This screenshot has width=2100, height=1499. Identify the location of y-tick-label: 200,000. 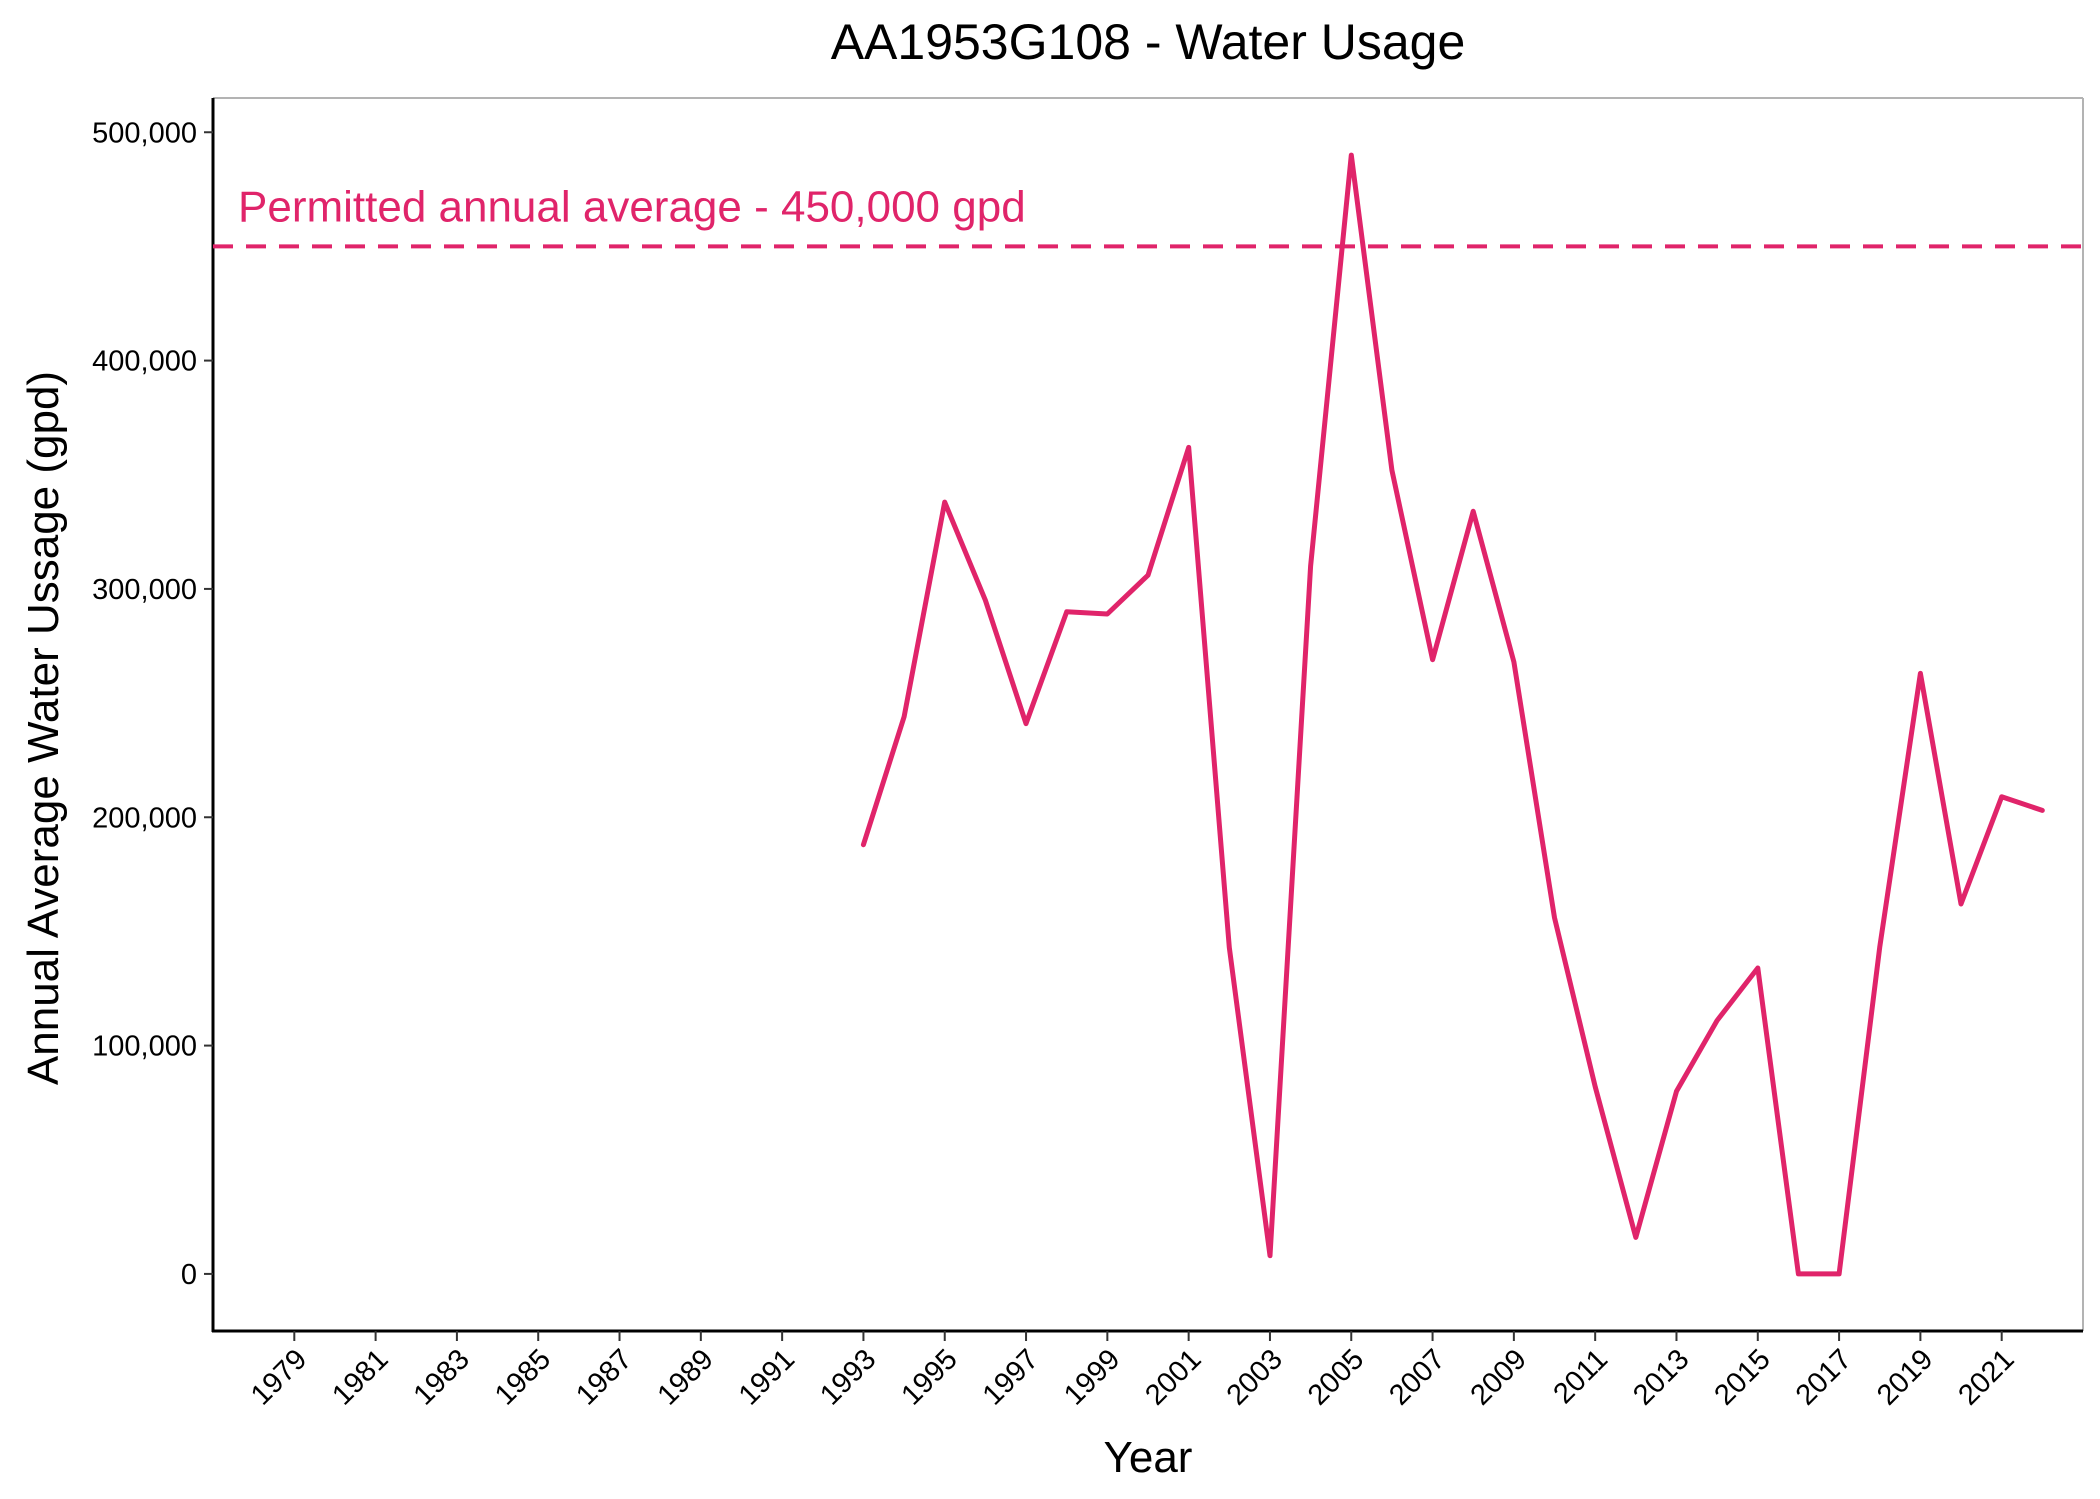
(144, 818).